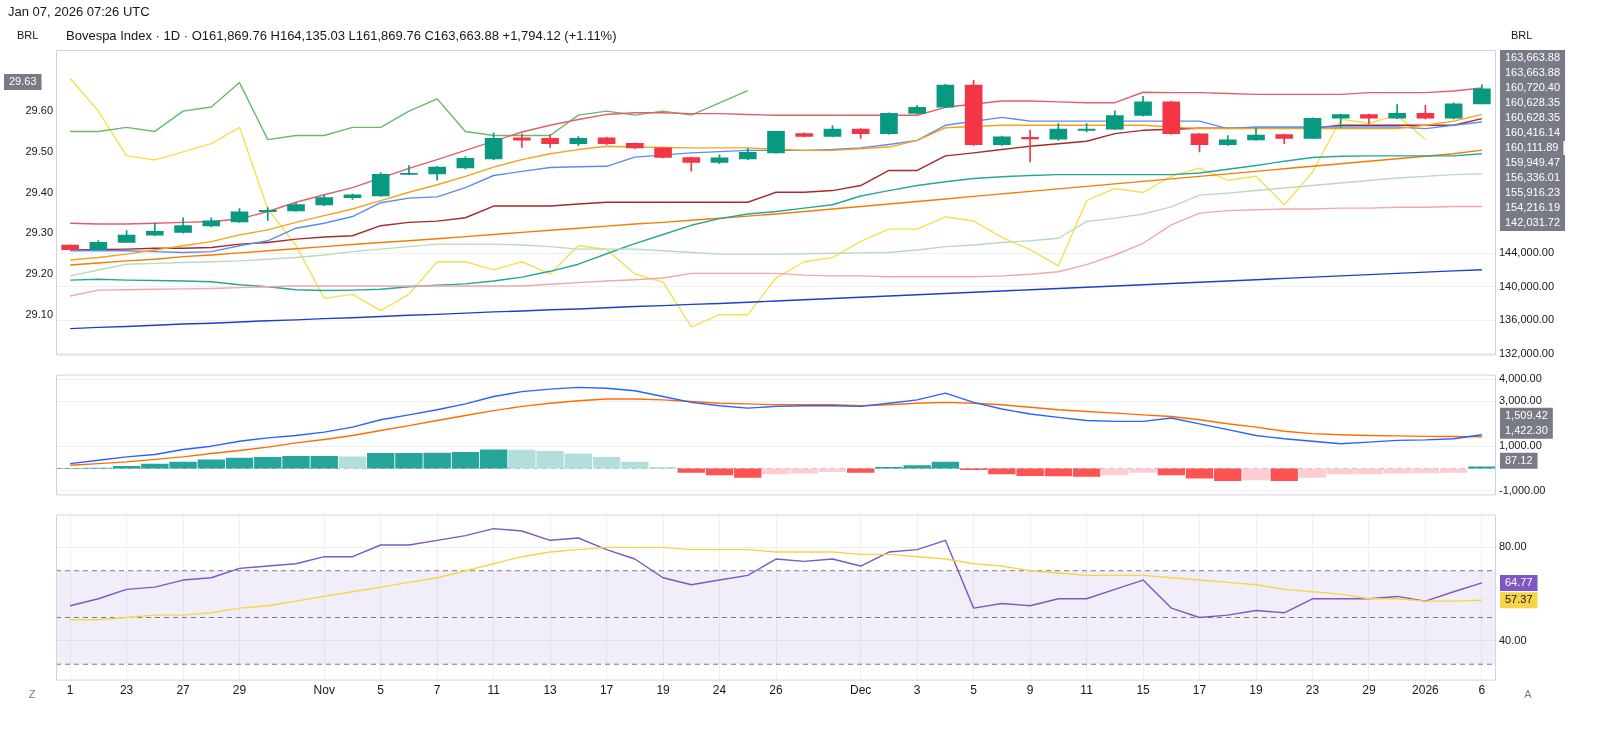 Image resolution: width=1600 pixels, height=756 pixels. What do you see at coordinates (1520, 400) in the screenshot?
I see `y-tick-label: 3,000.00` at bounding box center [1520, 400].